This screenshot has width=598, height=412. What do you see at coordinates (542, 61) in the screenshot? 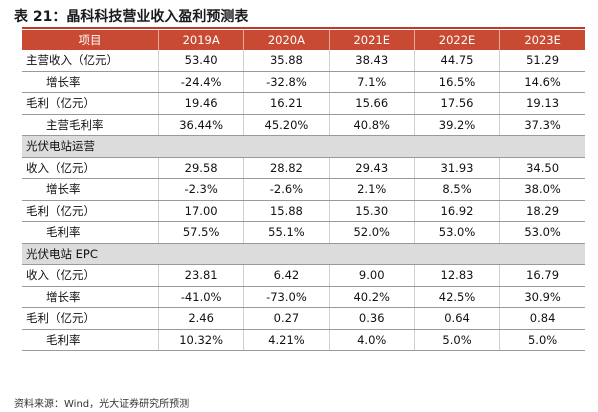
I see `table-cell: 51.29` at bounding box center [542, 61].